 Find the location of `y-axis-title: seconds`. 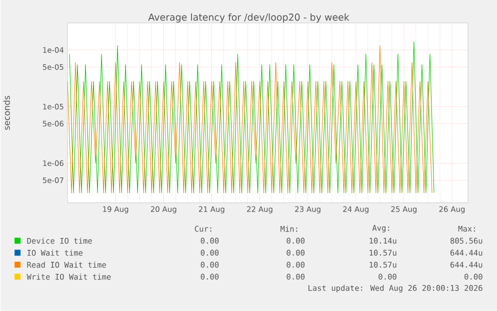

y-axis-title: seconds is located at coordinates (6, 113).